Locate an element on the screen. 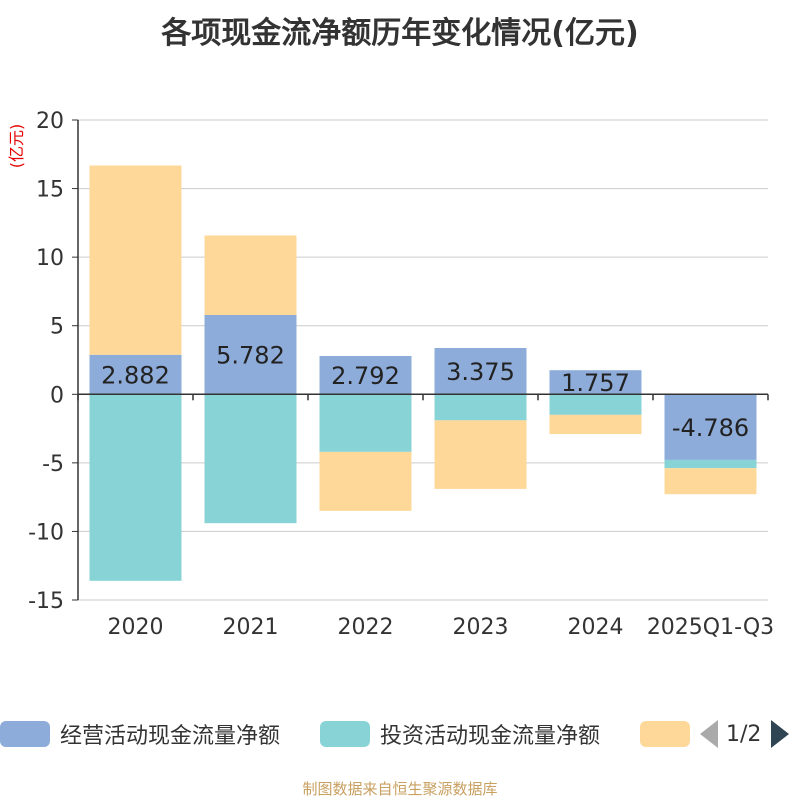 Image resolution: width=800 pixels, height=800 pixels. y-tick-label: 20 is located at coordinates (50, 121).